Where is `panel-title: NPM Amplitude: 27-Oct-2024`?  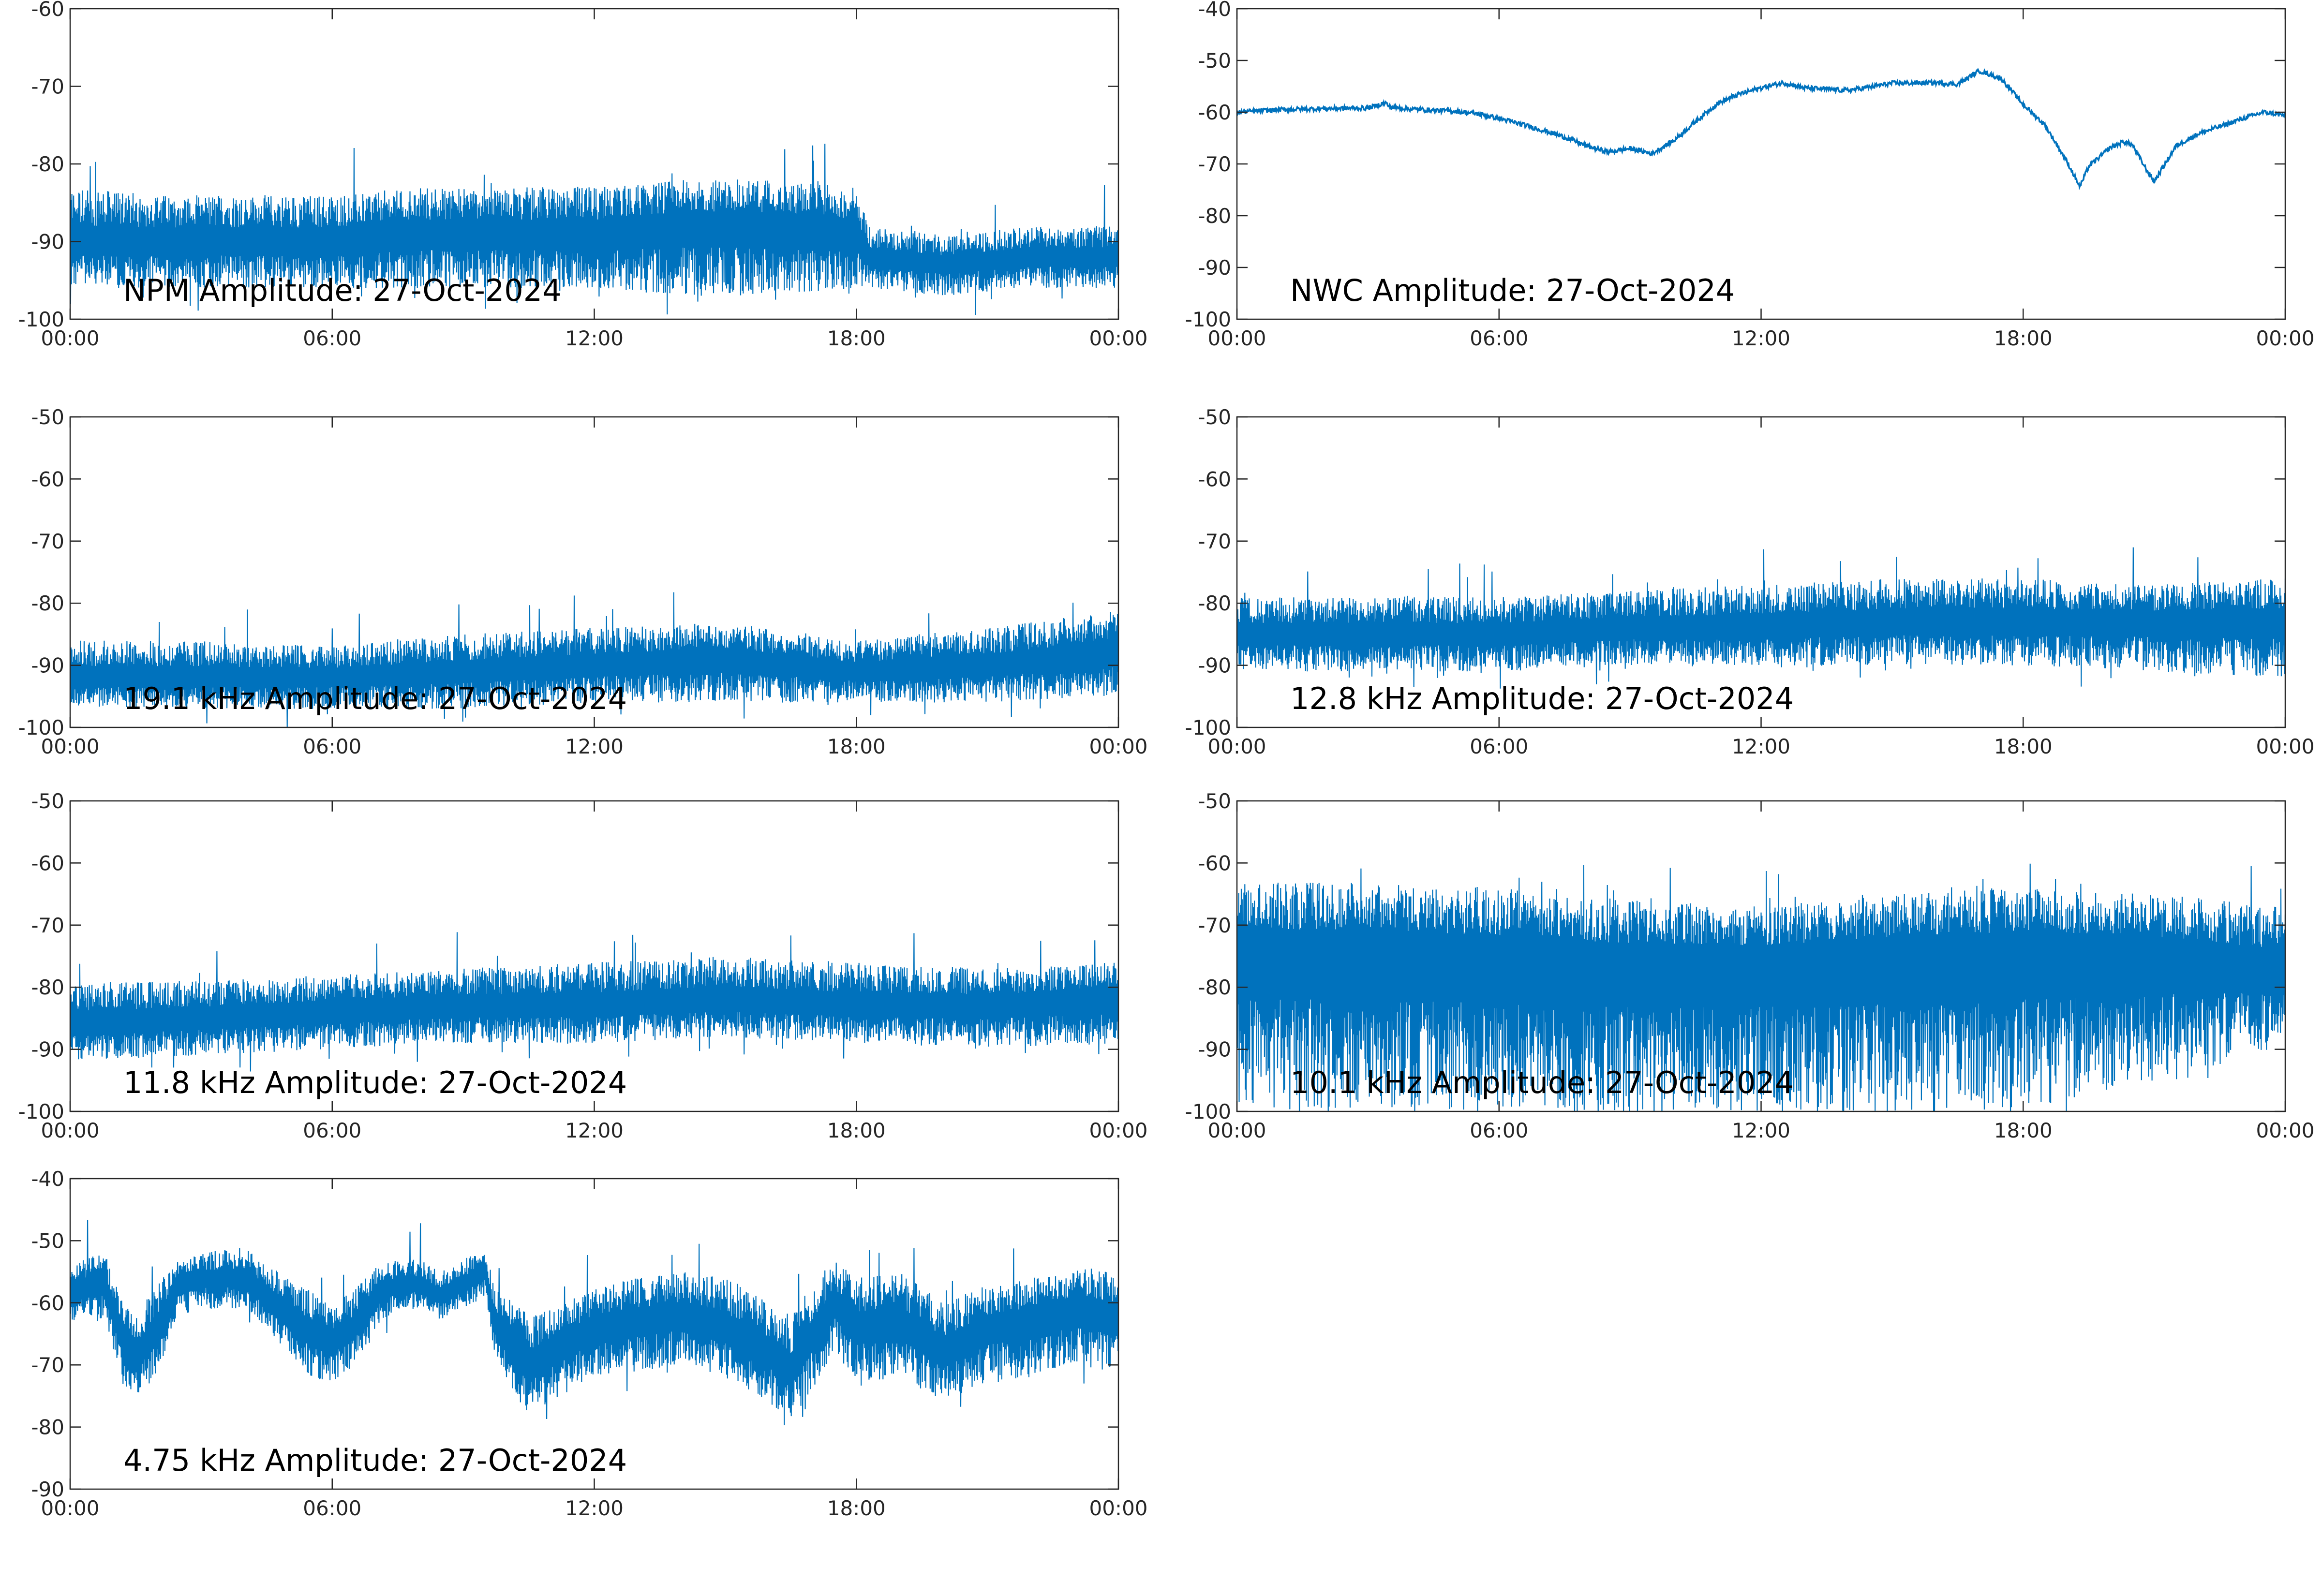
panel-title: NPM Amplitude: 27-Oct-2024 is located at coordinates (342, 290).